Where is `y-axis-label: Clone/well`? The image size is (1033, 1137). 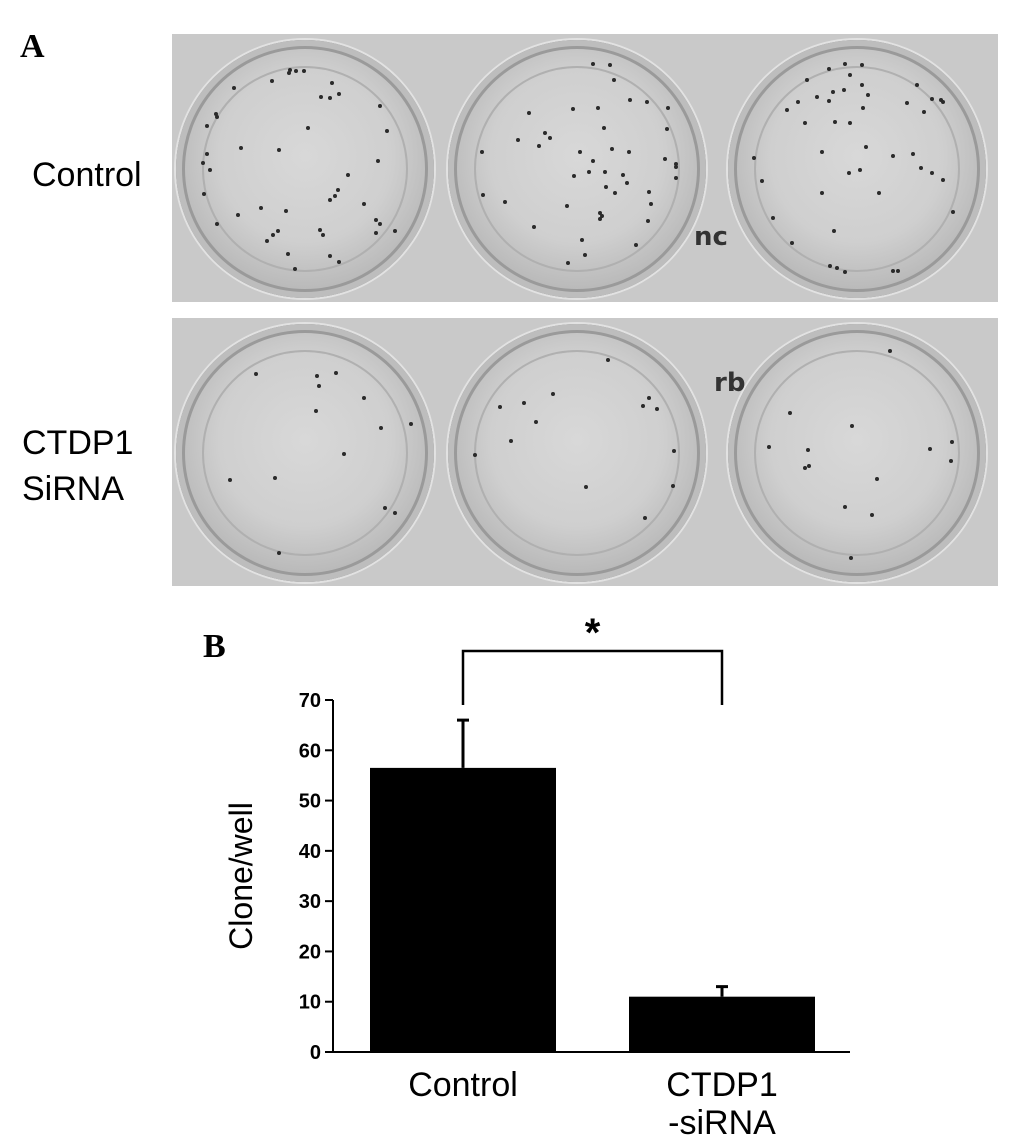
y-axis-label: Clone/well is located at coordinates (241, 876).